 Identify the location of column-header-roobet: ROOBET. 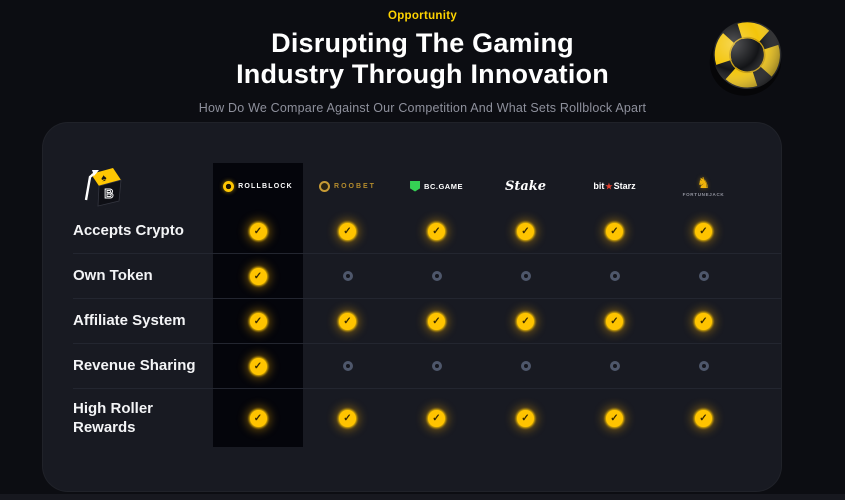
(347, 186).